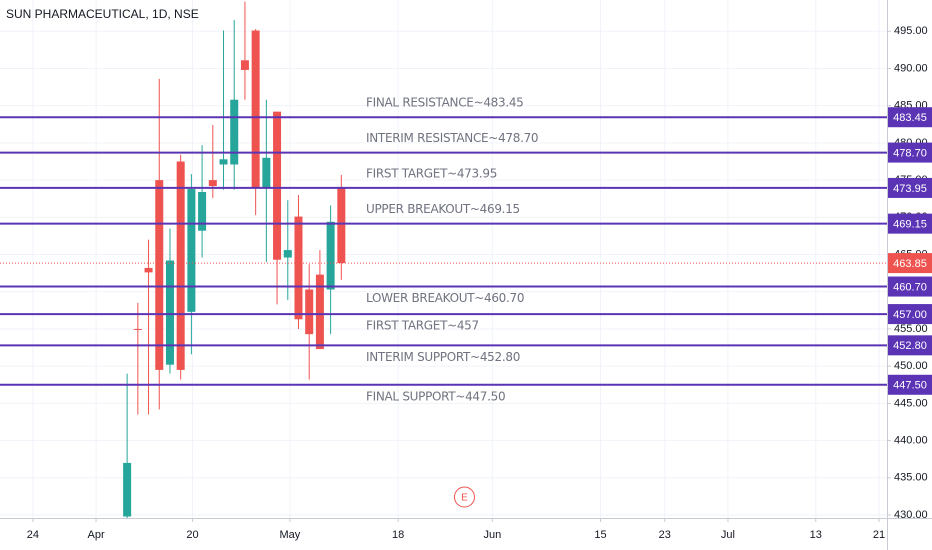 This screenshot has width=932, height=550. Describe the element at coordinates (431, 173) in the screenshot. I see `level-text: FIRST TARGET~473.95` at that location.